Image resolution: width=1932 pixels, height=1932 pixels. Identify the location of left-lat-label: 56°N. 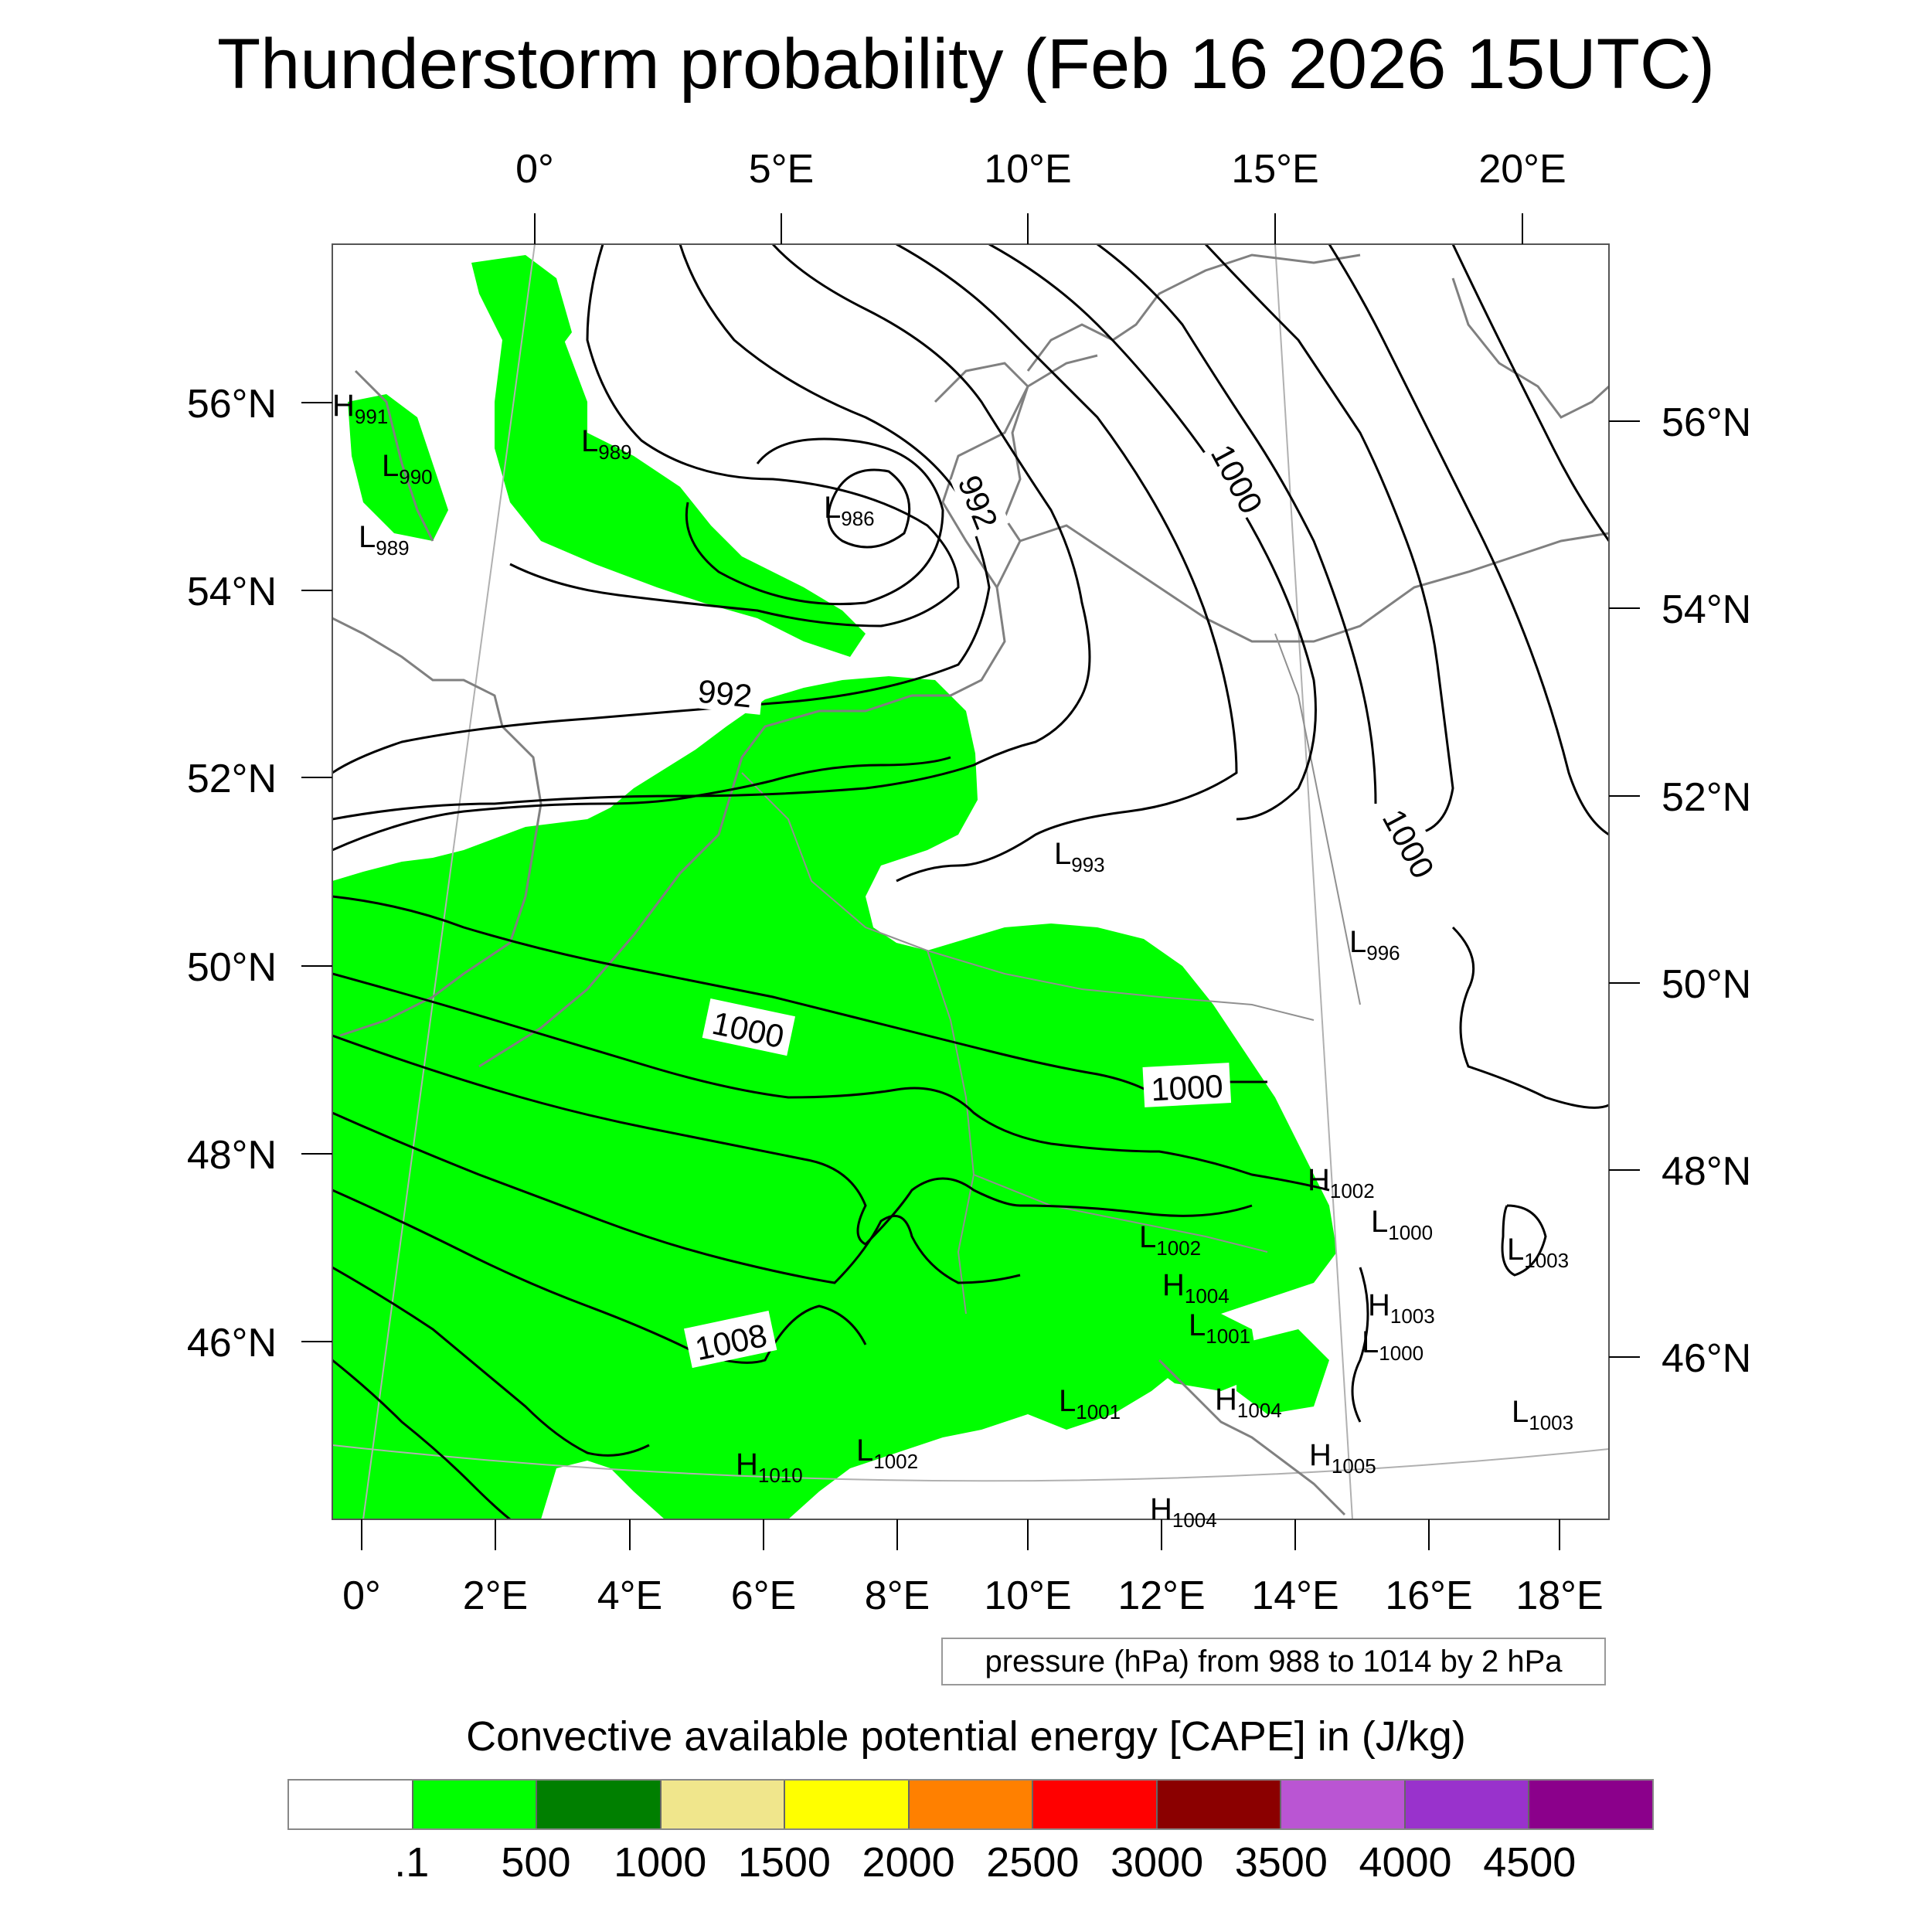
(232, 404).